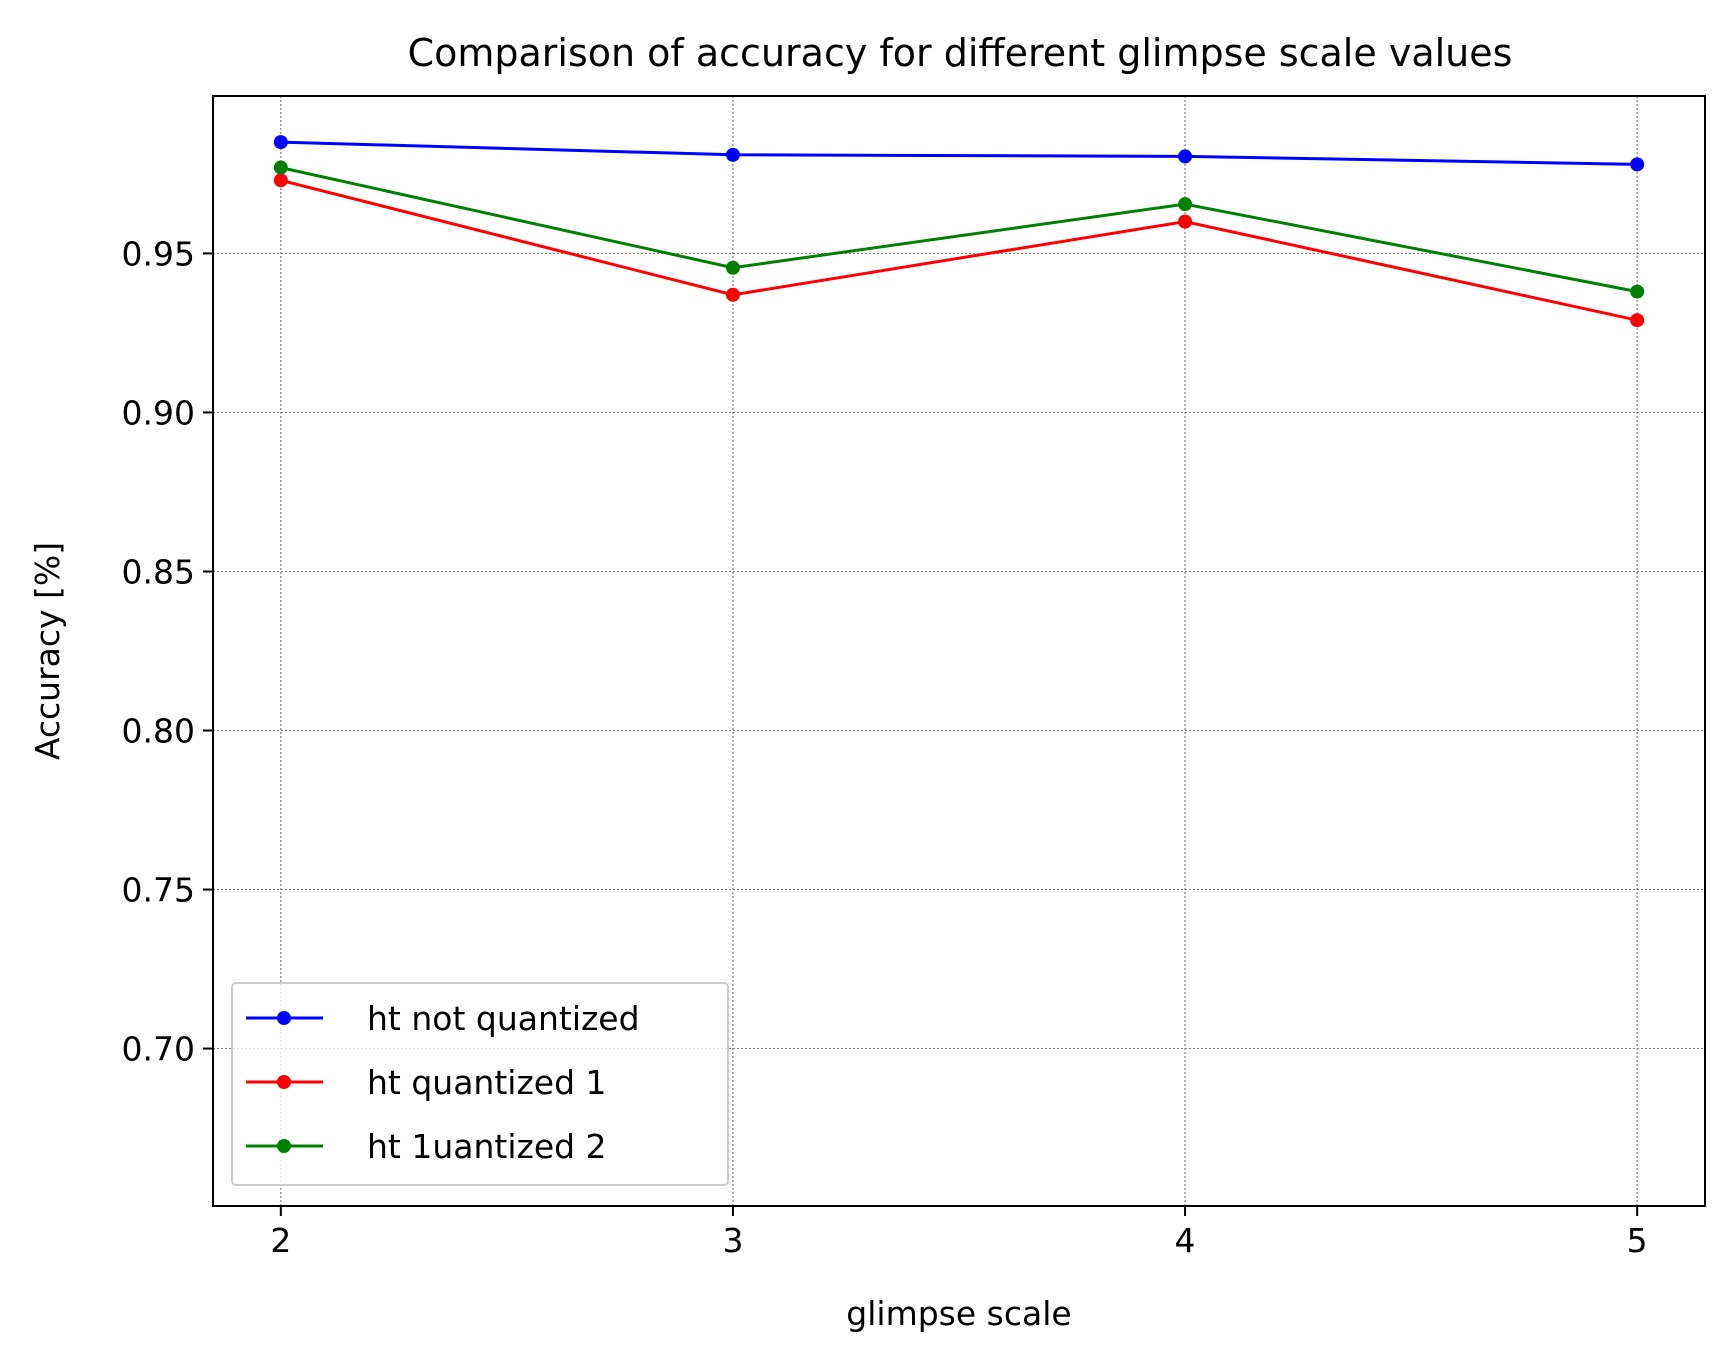 The image size is (1728, 1361). Describe the element at coordinates (158, 890) in the screenshot. I see `y-tick-label: 0.75` at that location.